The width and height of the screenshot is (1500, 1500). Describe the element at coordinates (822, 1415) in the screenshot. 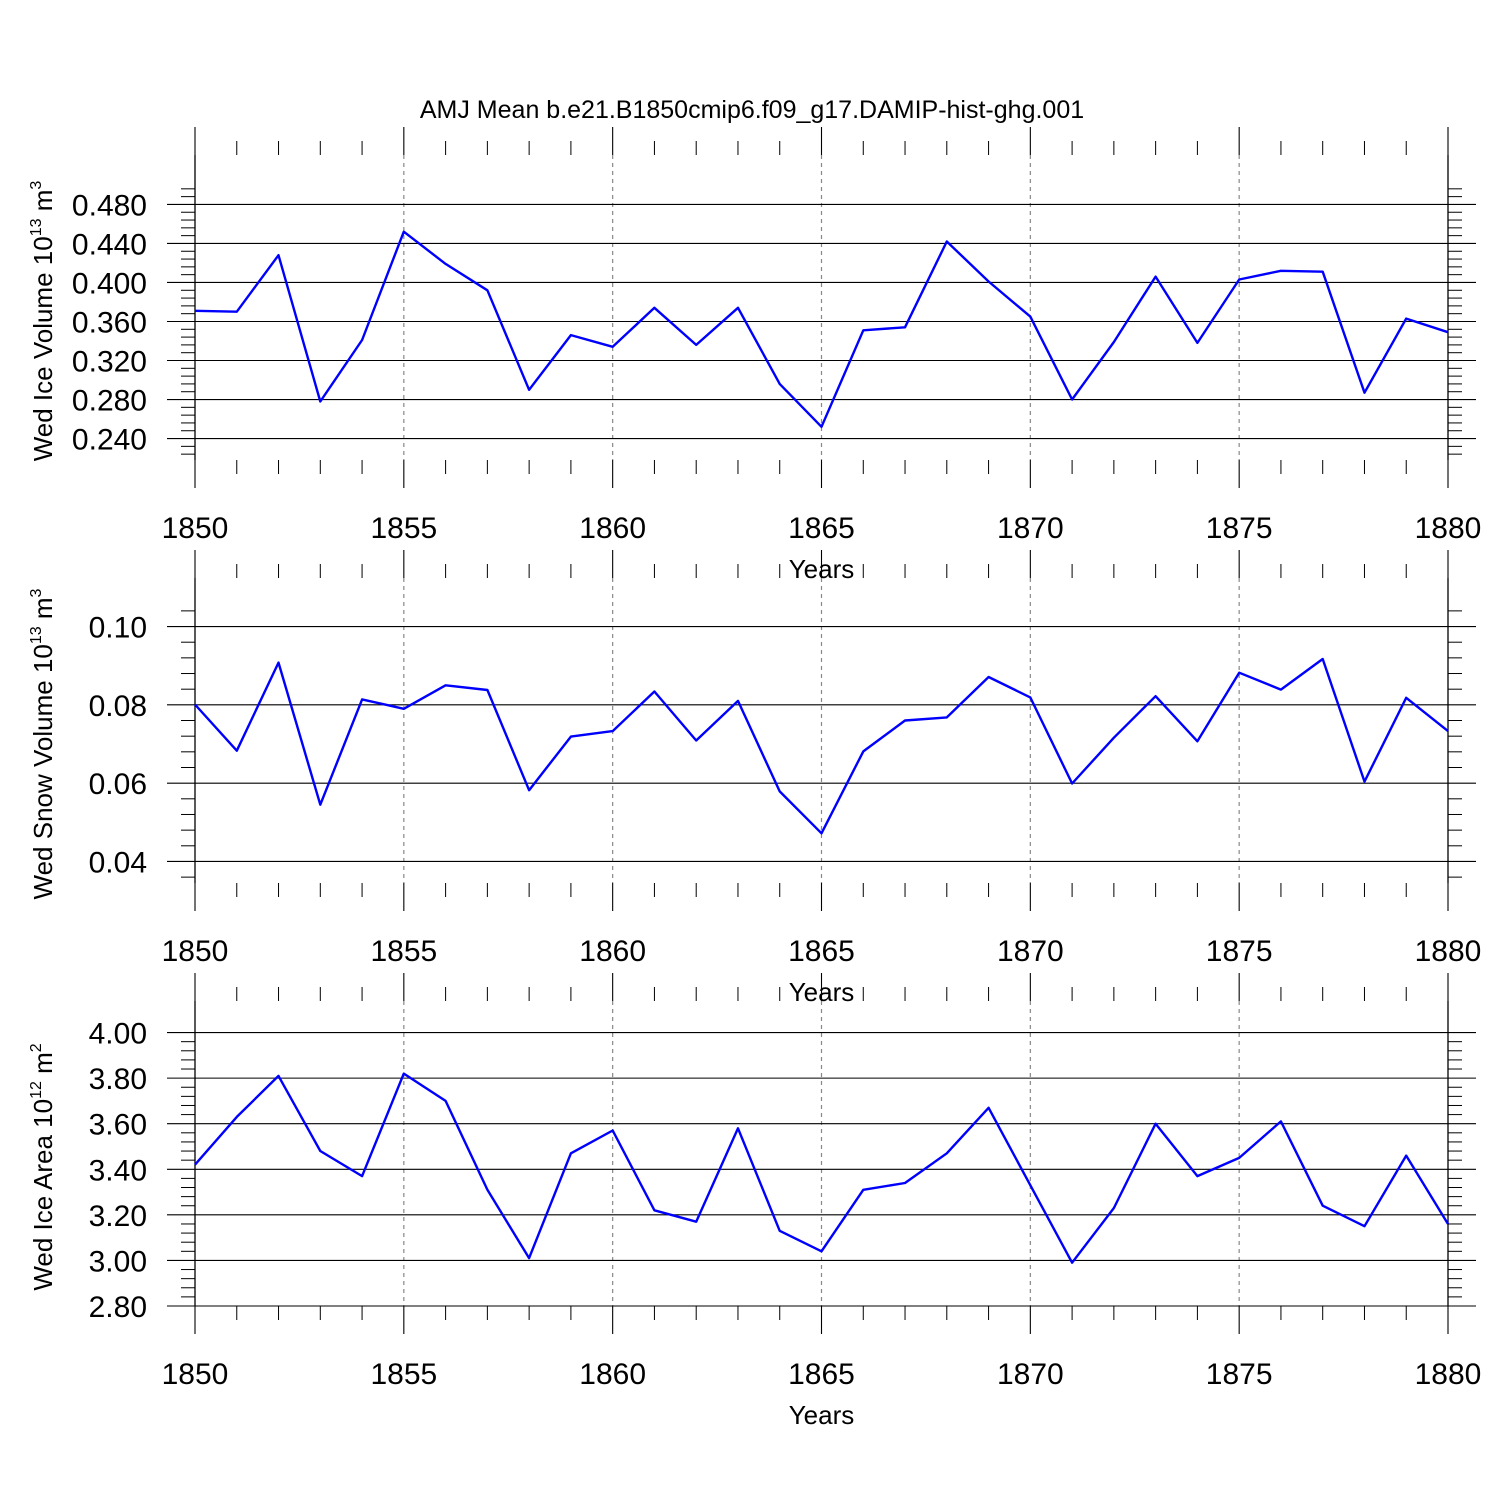

I see `x-axis-label: Years` at that location.